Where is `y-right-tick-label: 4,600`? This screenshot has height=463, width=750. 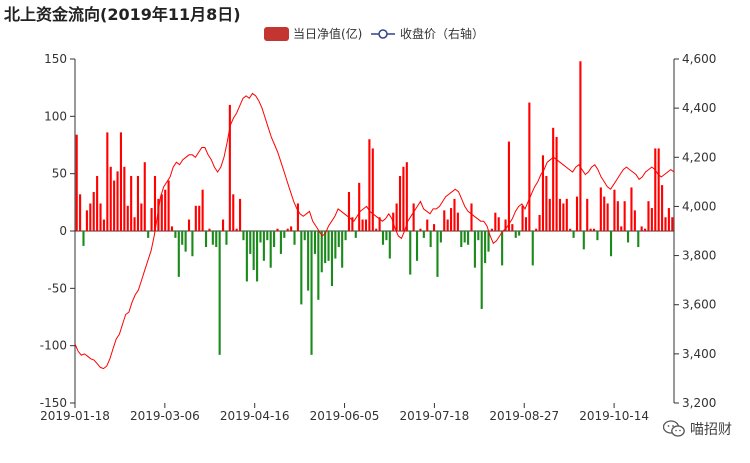
y-right-tick-label: 4,600 is located at coordinates (699, 59).